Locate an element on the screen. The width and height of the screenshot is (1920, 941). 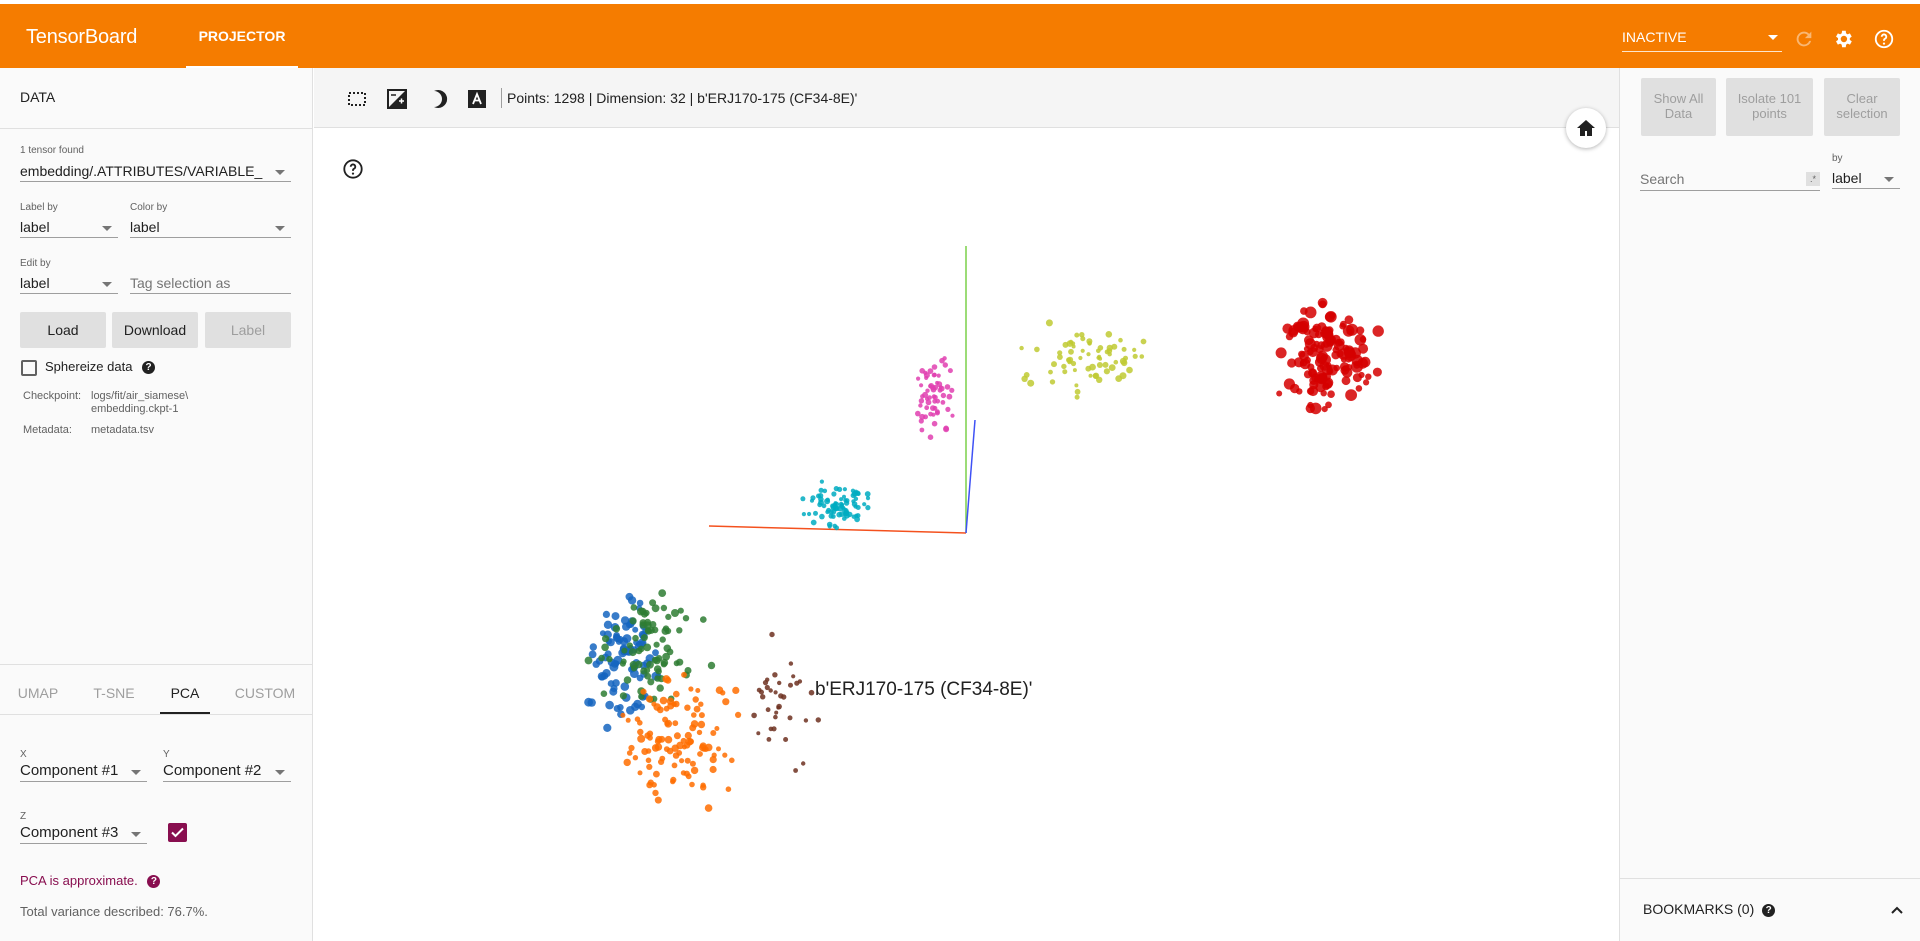
refresh-icon is located at coordinates (1804, 39).